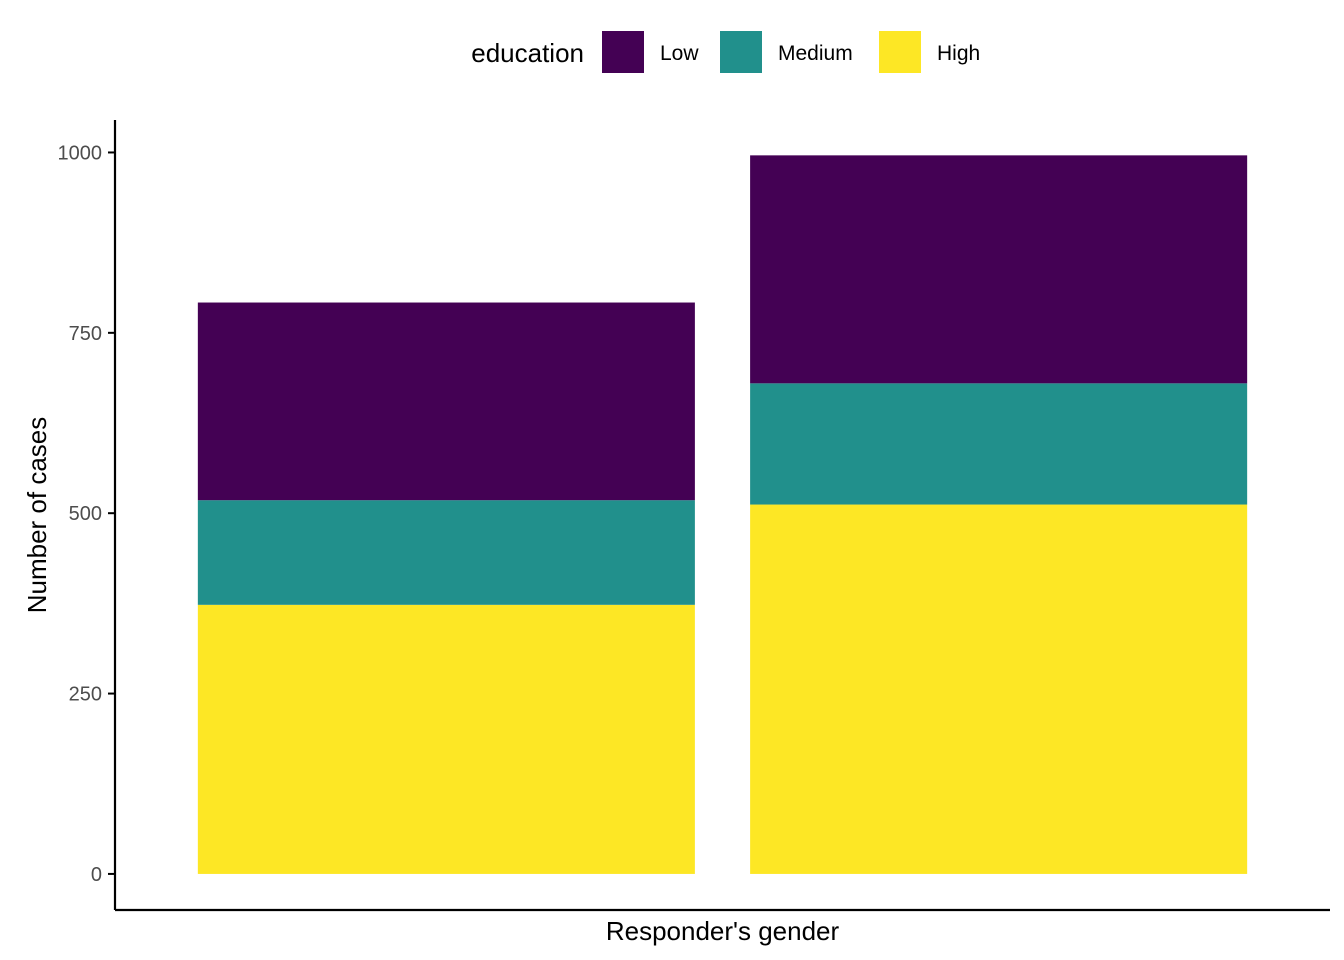 The image size is (1344, 960). I want to click on legend-label-medium: Medium, so click(815, 53).